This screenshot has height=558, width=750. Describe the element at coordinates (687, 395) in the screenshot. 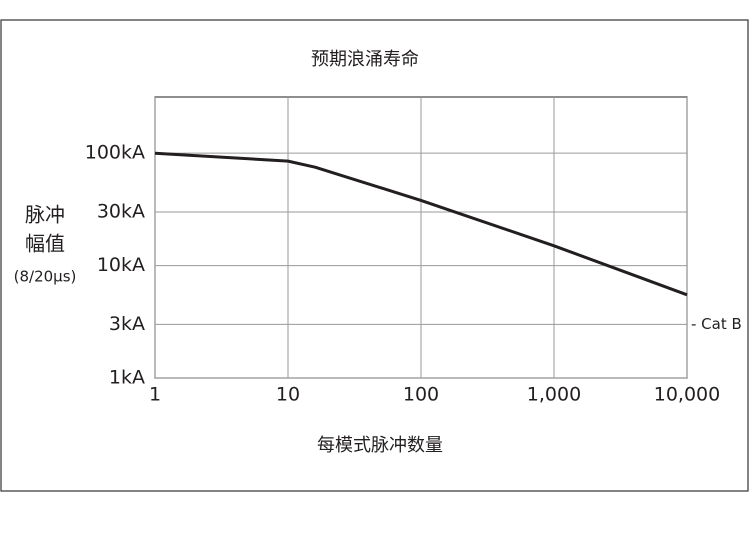

I see `x-tick-label: 10,000` at that location.